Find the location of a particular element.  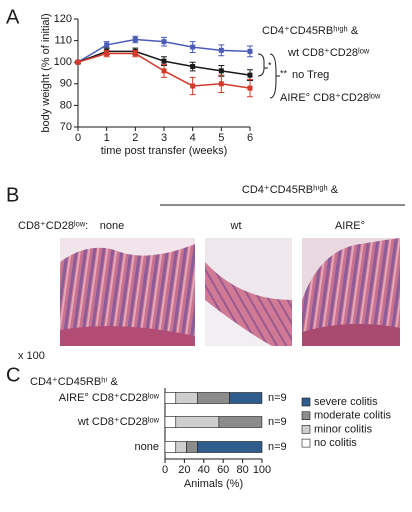

y-tick-label: 120 is located at coordinates (63, 19).